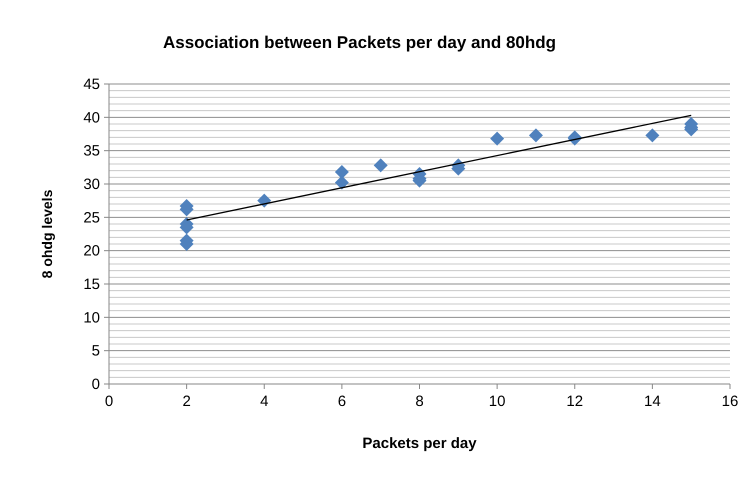 Image resolution: width=751 pixels, height=484 pixels. What do you see at coordinates (109, 401) in the screenshot?
I see `x-tick-label: 0` at bounding box center [109, 401].